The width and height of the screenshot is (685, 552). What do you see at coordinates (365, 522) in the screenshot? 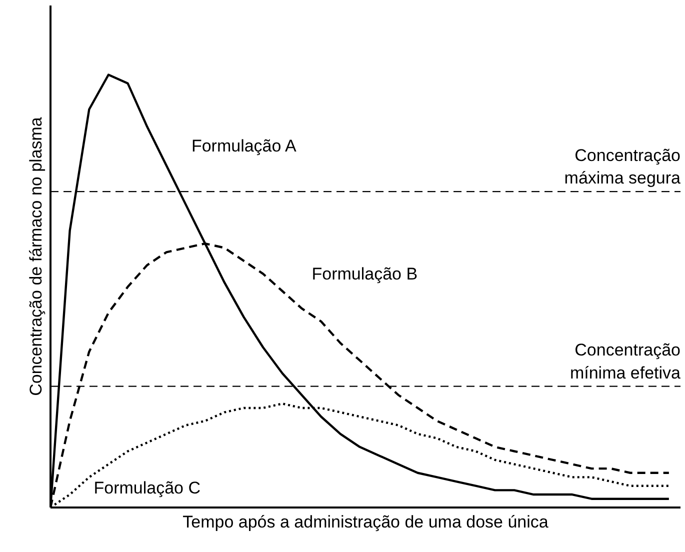
I see `x-axis-title: Tempo após a administração de uma dose única` at bounding box center [365, 522].